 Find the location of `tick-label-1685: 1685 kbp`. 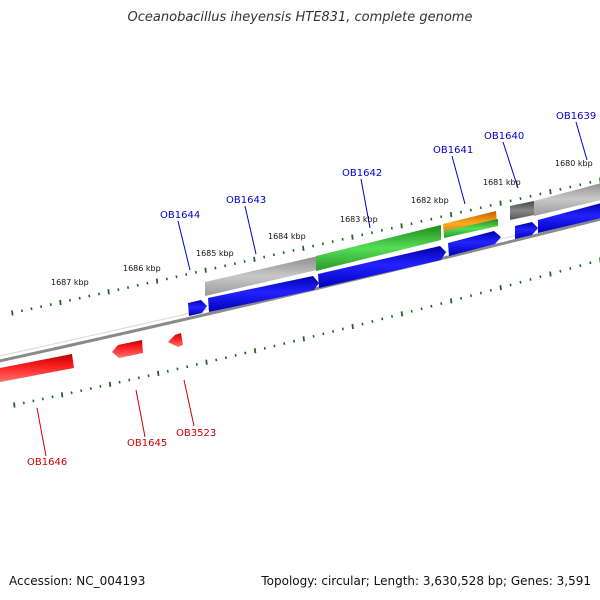

tick-label-1685: 1685 kbp is located at coordinates (215, 253).